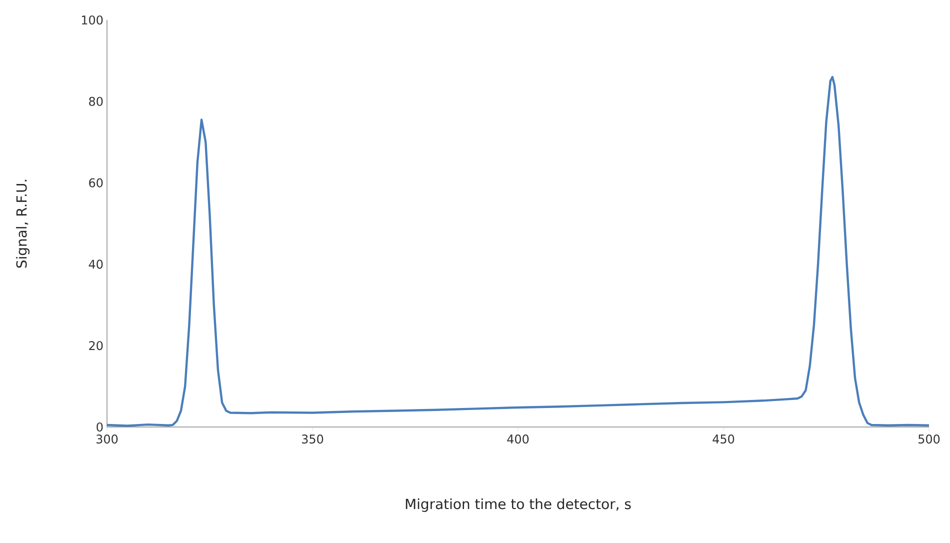 The height and width of the screenshot is (543, 950). What do you see at coordinates (95, 264) in the screenshot?
I see `y-tick-label: 40` at bounding box center [95, 264].